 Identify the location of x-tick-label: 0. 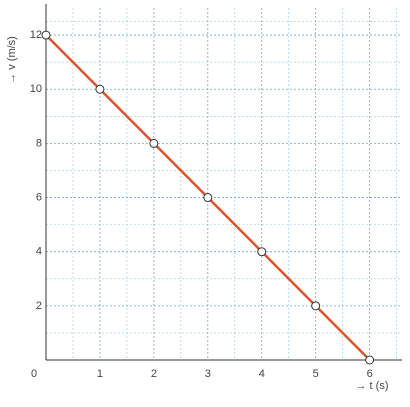
(34, 374).